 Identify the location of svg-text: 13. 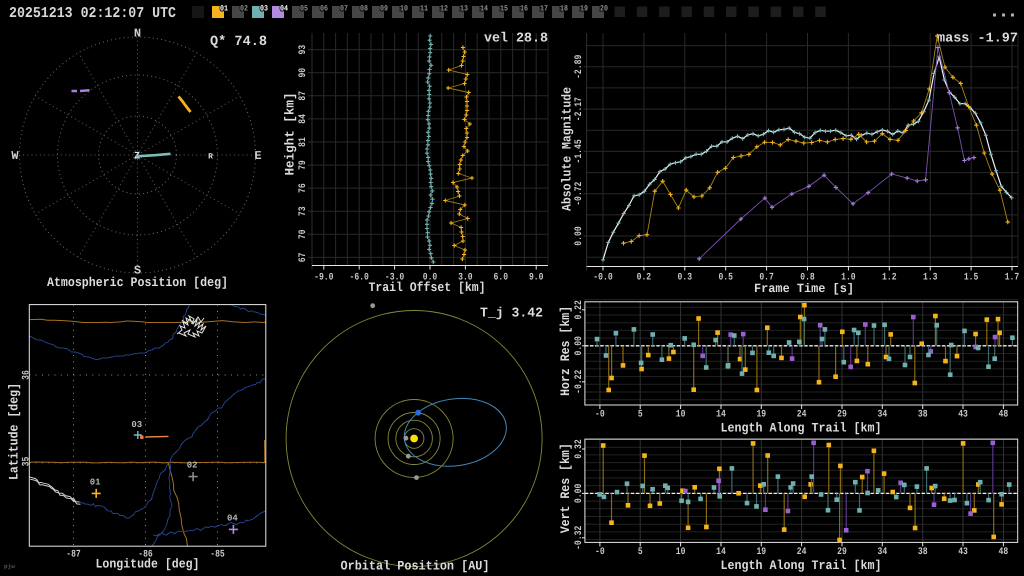
(464, 9).